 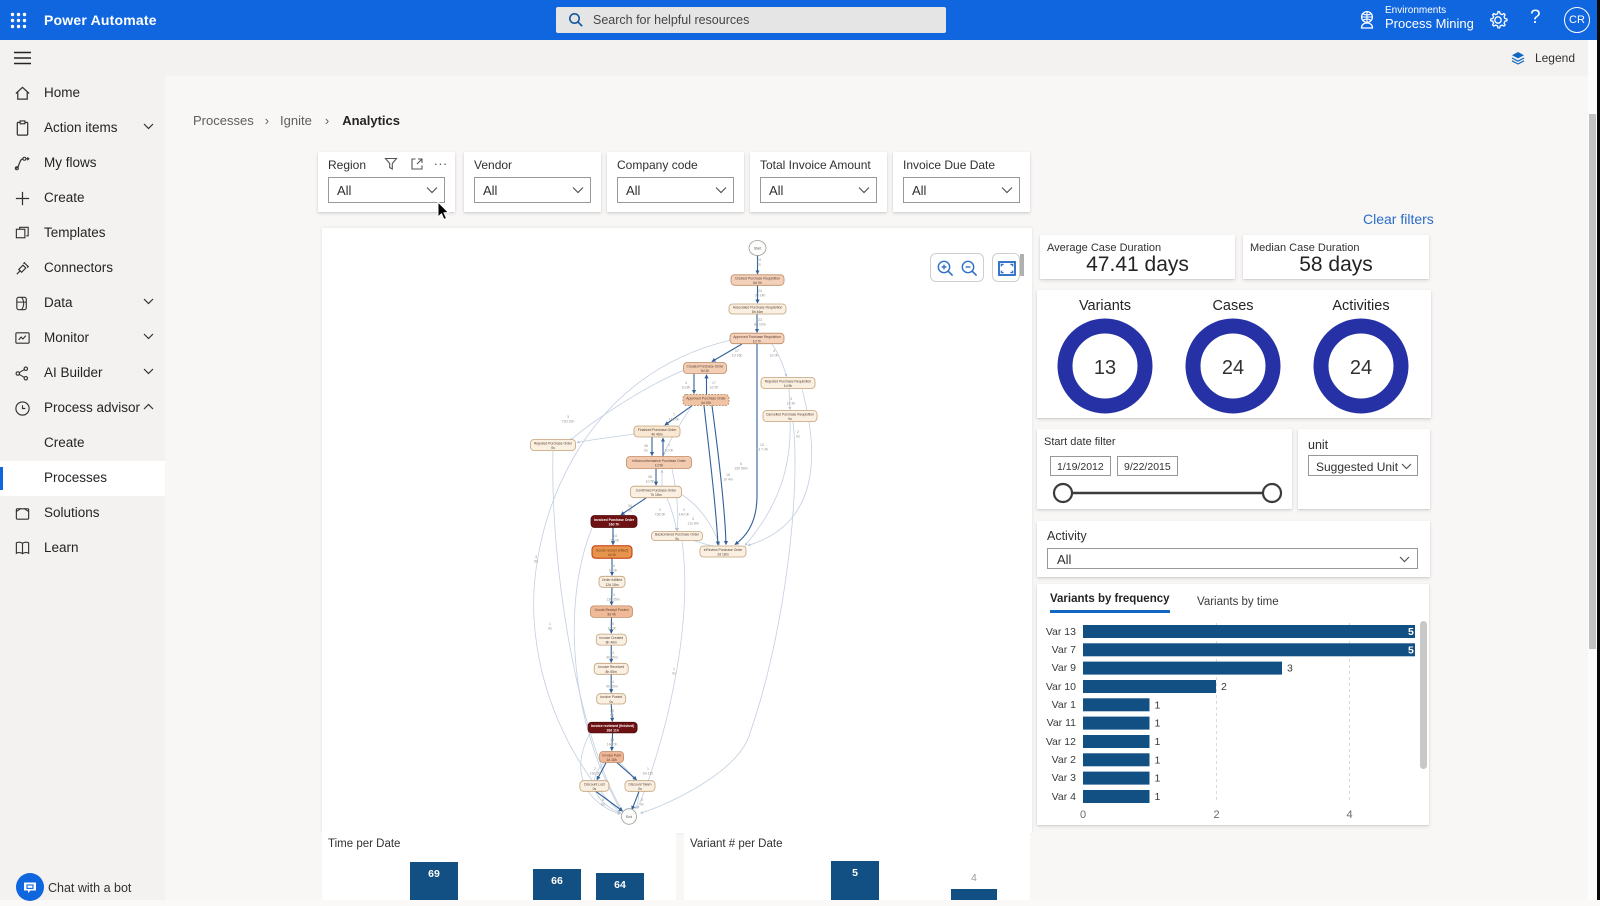 I want to click on svg-text: Var 10, so click(x=1061, y=687).